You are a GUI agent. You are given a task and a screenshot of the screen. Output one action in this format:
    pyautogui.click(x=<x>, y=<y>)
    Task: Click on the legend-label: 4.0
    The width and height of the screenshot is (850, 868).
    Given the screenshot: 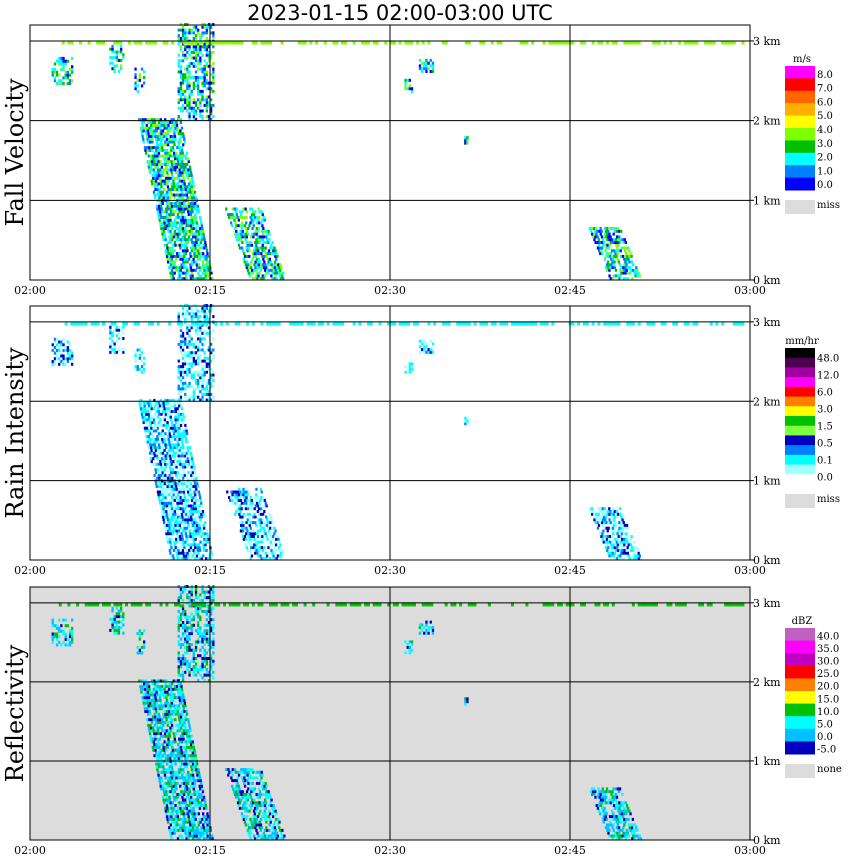 What is the action you would take?
    pyautogui.click(x=825, y=130)
    